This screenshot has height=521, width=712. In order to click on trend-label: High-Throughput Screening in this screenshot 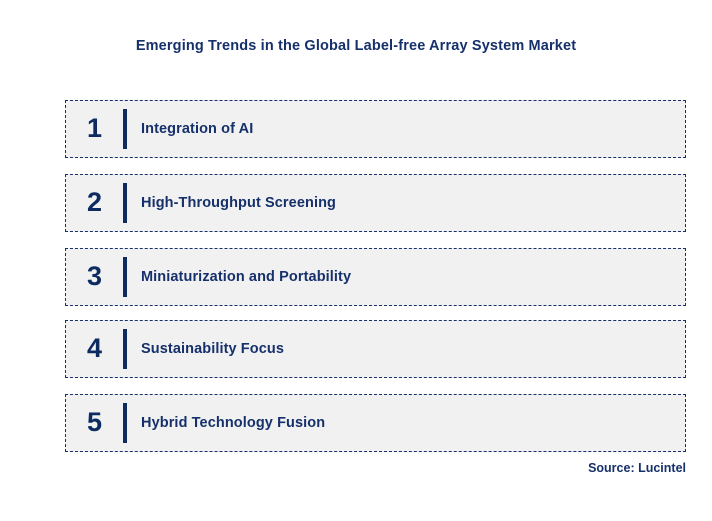, I will do `click(239, 203)`.